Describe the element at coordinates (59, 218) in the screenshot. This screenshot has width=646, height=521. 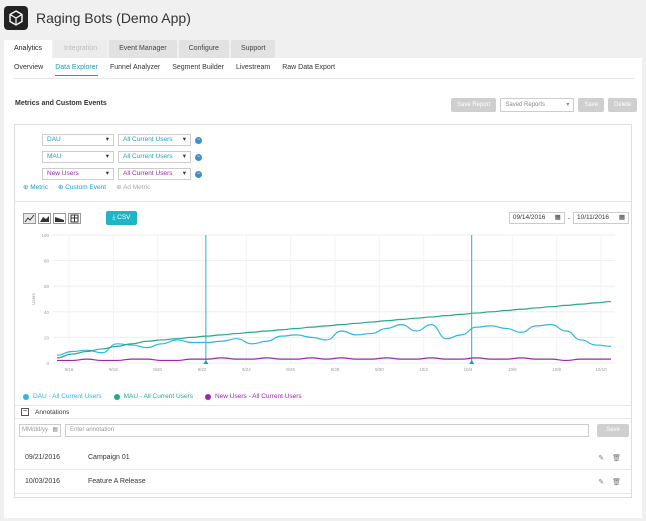
I see `stacked-chart-icon` at that location.